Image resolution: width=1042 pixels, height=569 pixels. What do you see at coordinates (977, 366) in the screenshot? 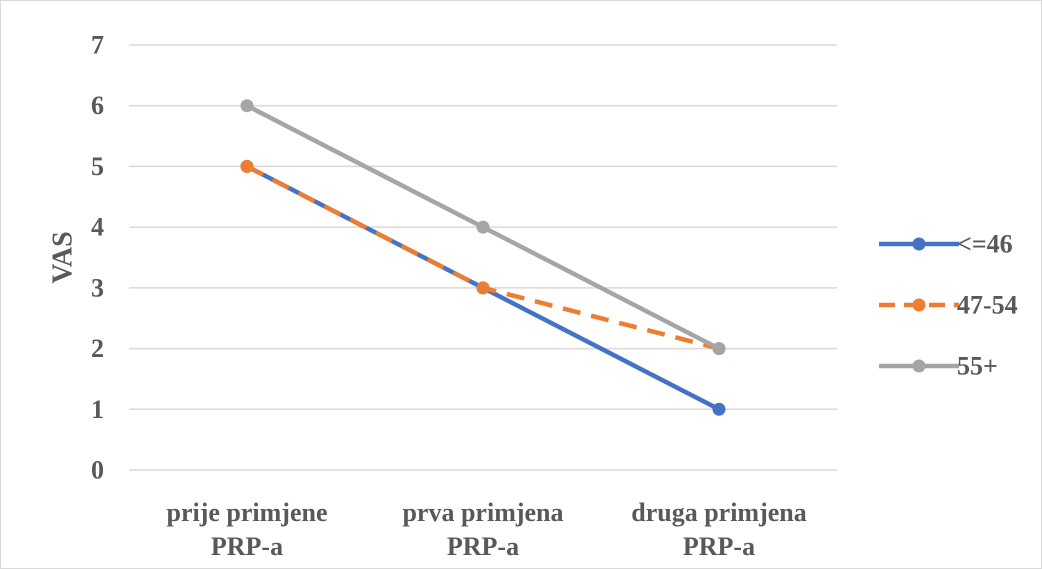
I see `legend-label: 55+` at bounding box center [977, 366].